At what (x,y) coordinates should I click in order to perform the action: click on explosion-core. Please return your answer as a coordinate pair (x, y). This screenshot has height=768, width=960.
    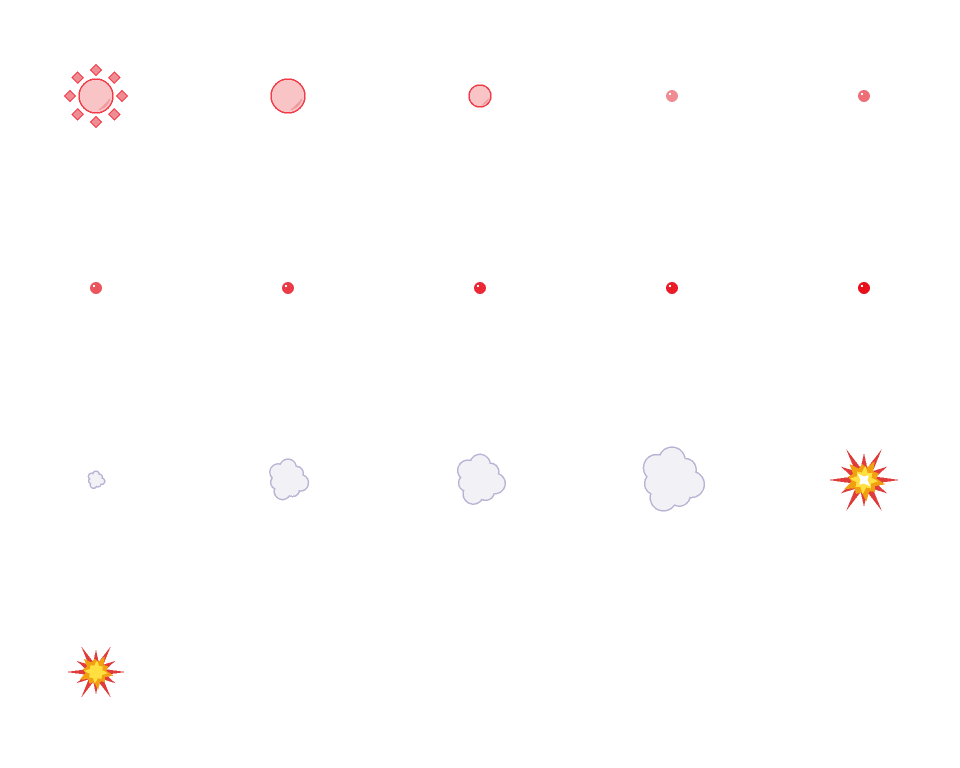
    Looking at the image, I should click on (96, 672).